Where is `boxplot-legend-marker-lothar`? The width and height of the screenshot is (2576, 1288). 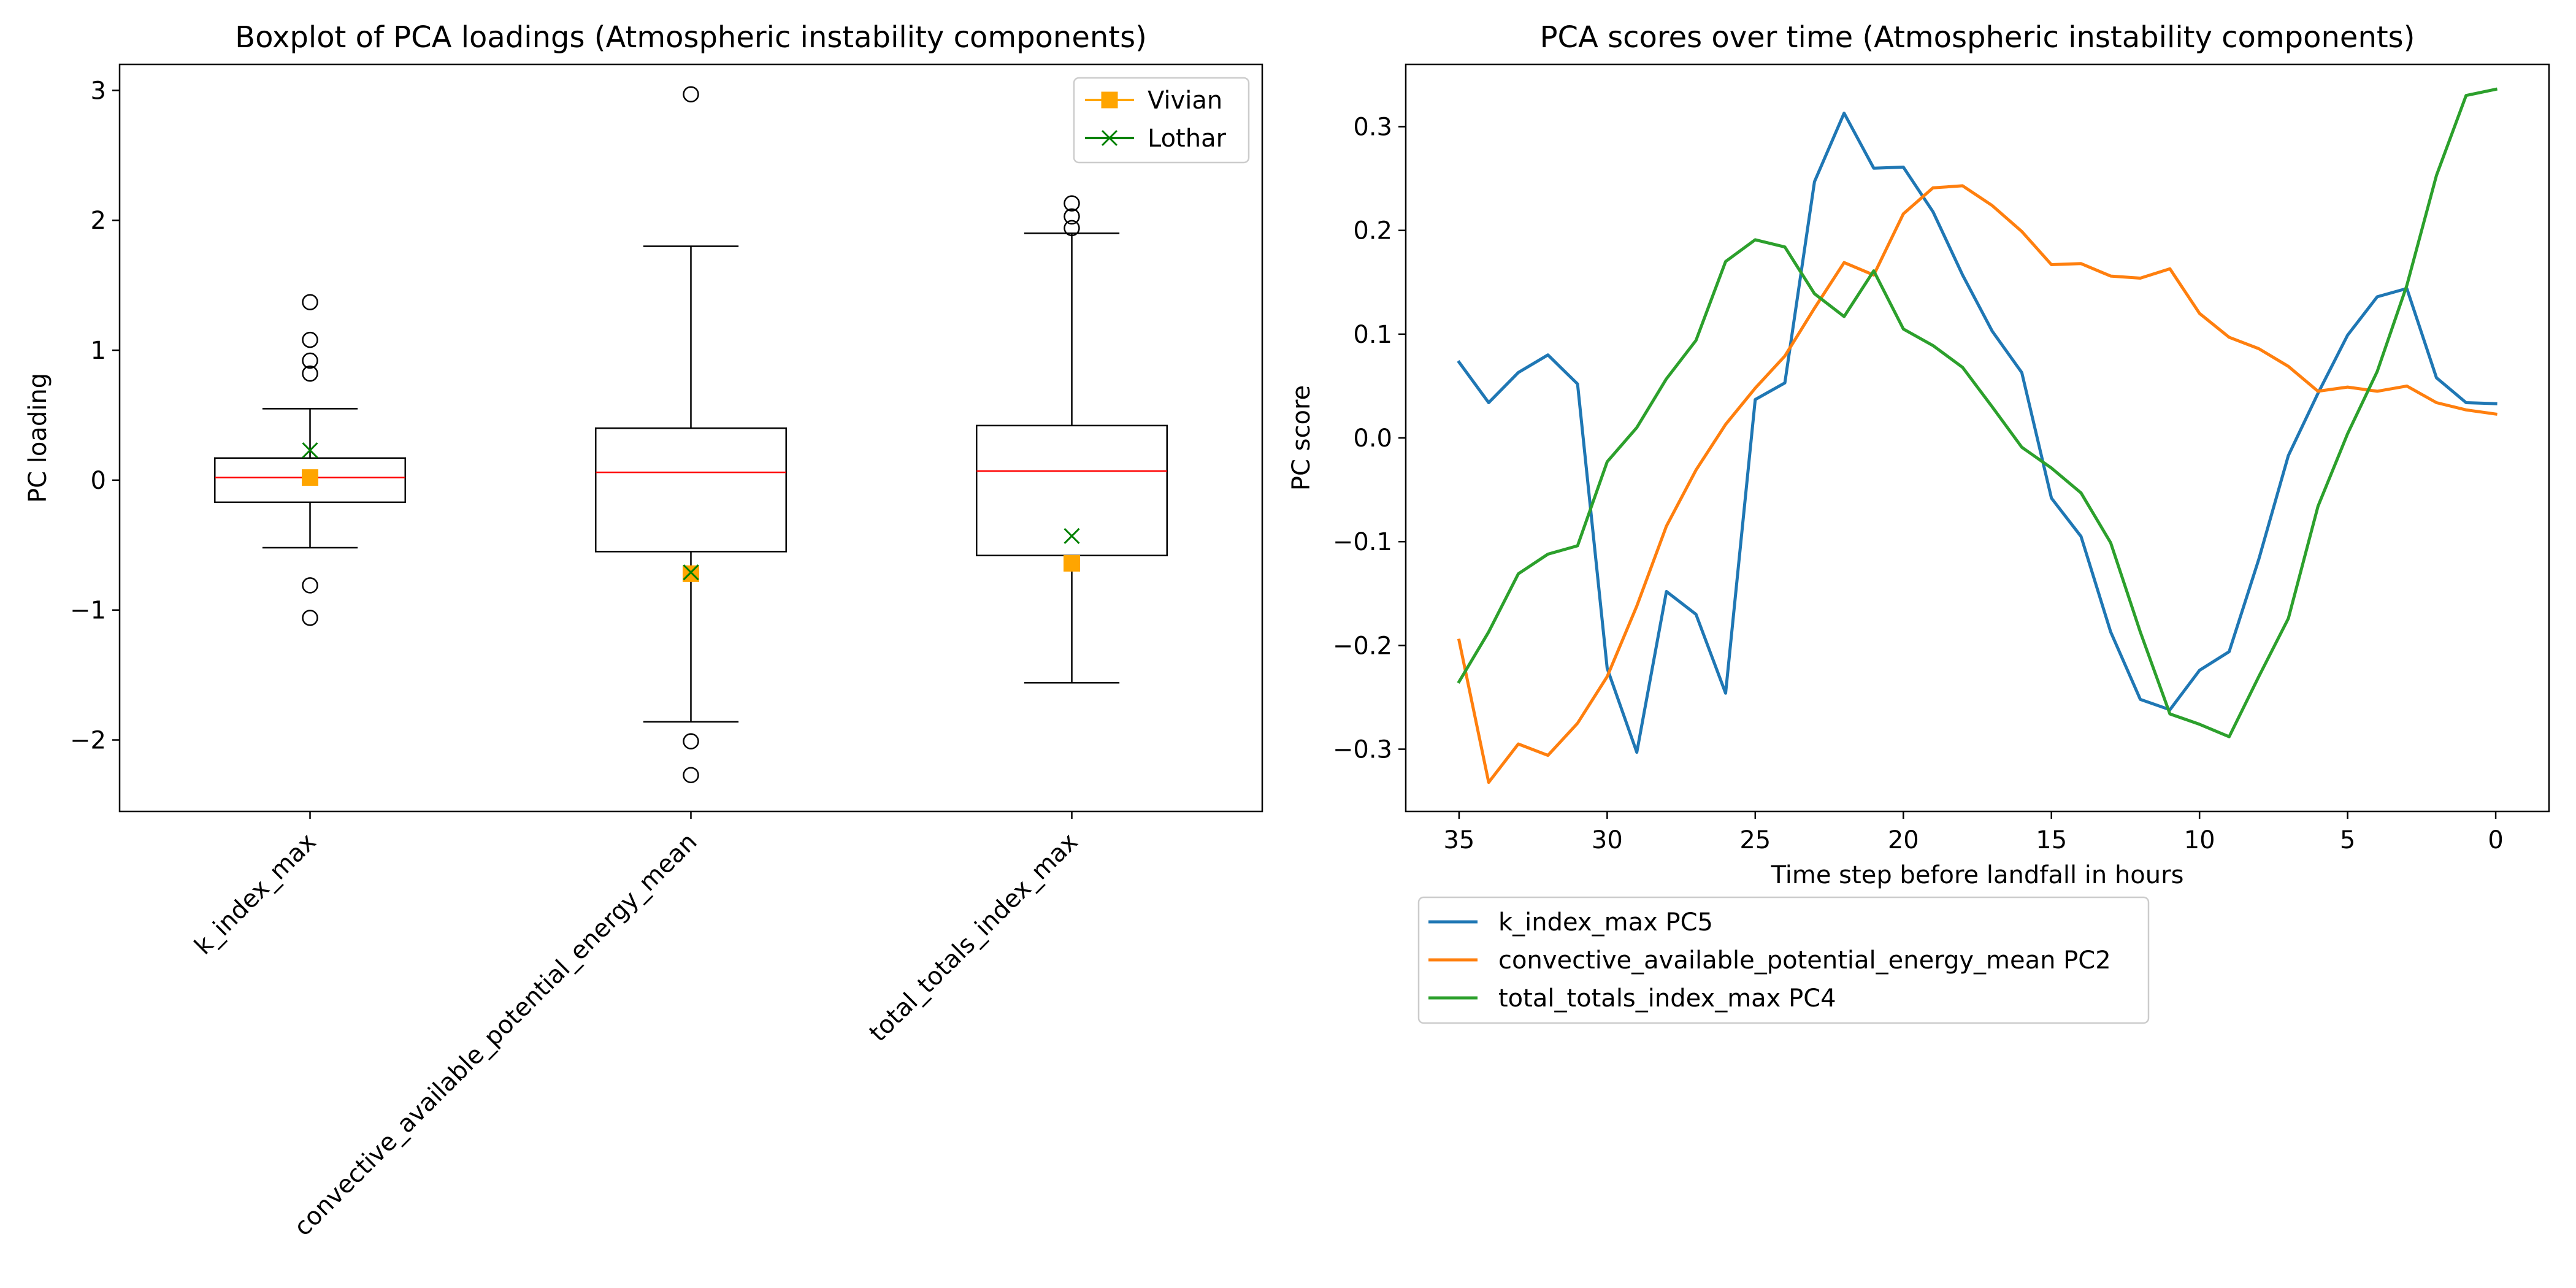 boxplot-legend-marker-lothar is located at coordinates (1109, 138).